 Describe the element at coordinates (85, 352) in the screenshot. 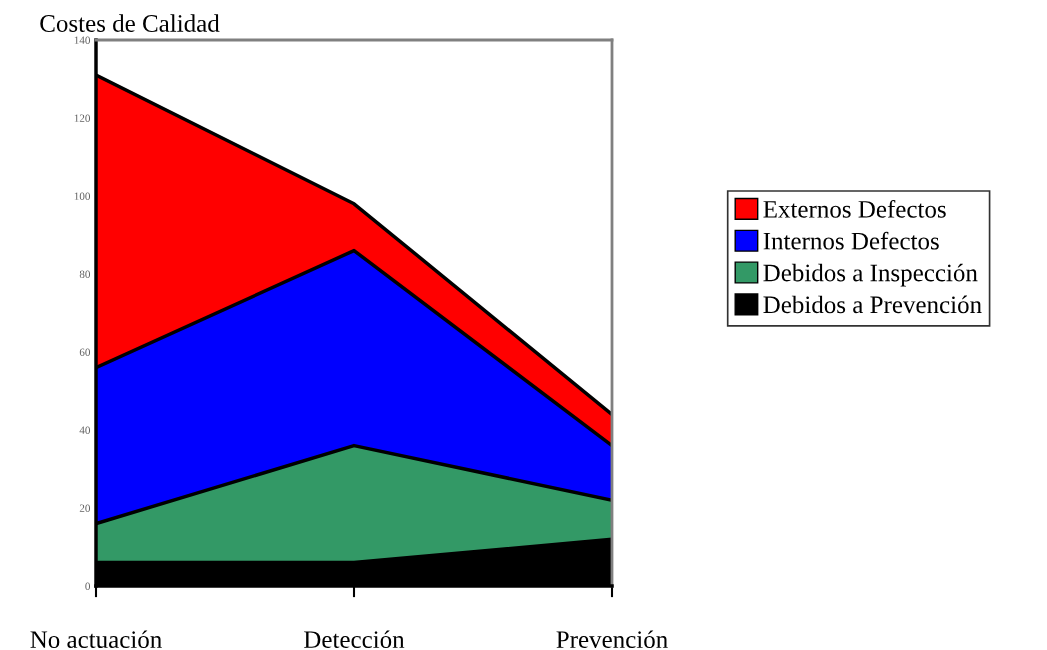

I see `y-tick-label: 60` at that location.